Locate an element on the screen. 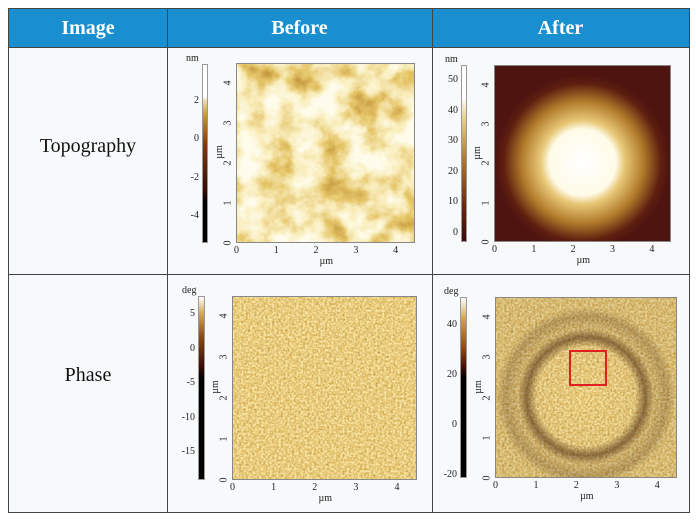 Image resolution: width=696 pixels, height=523 pixels. colorbar-tick-label: -10 is located at coordinates (188, 417).